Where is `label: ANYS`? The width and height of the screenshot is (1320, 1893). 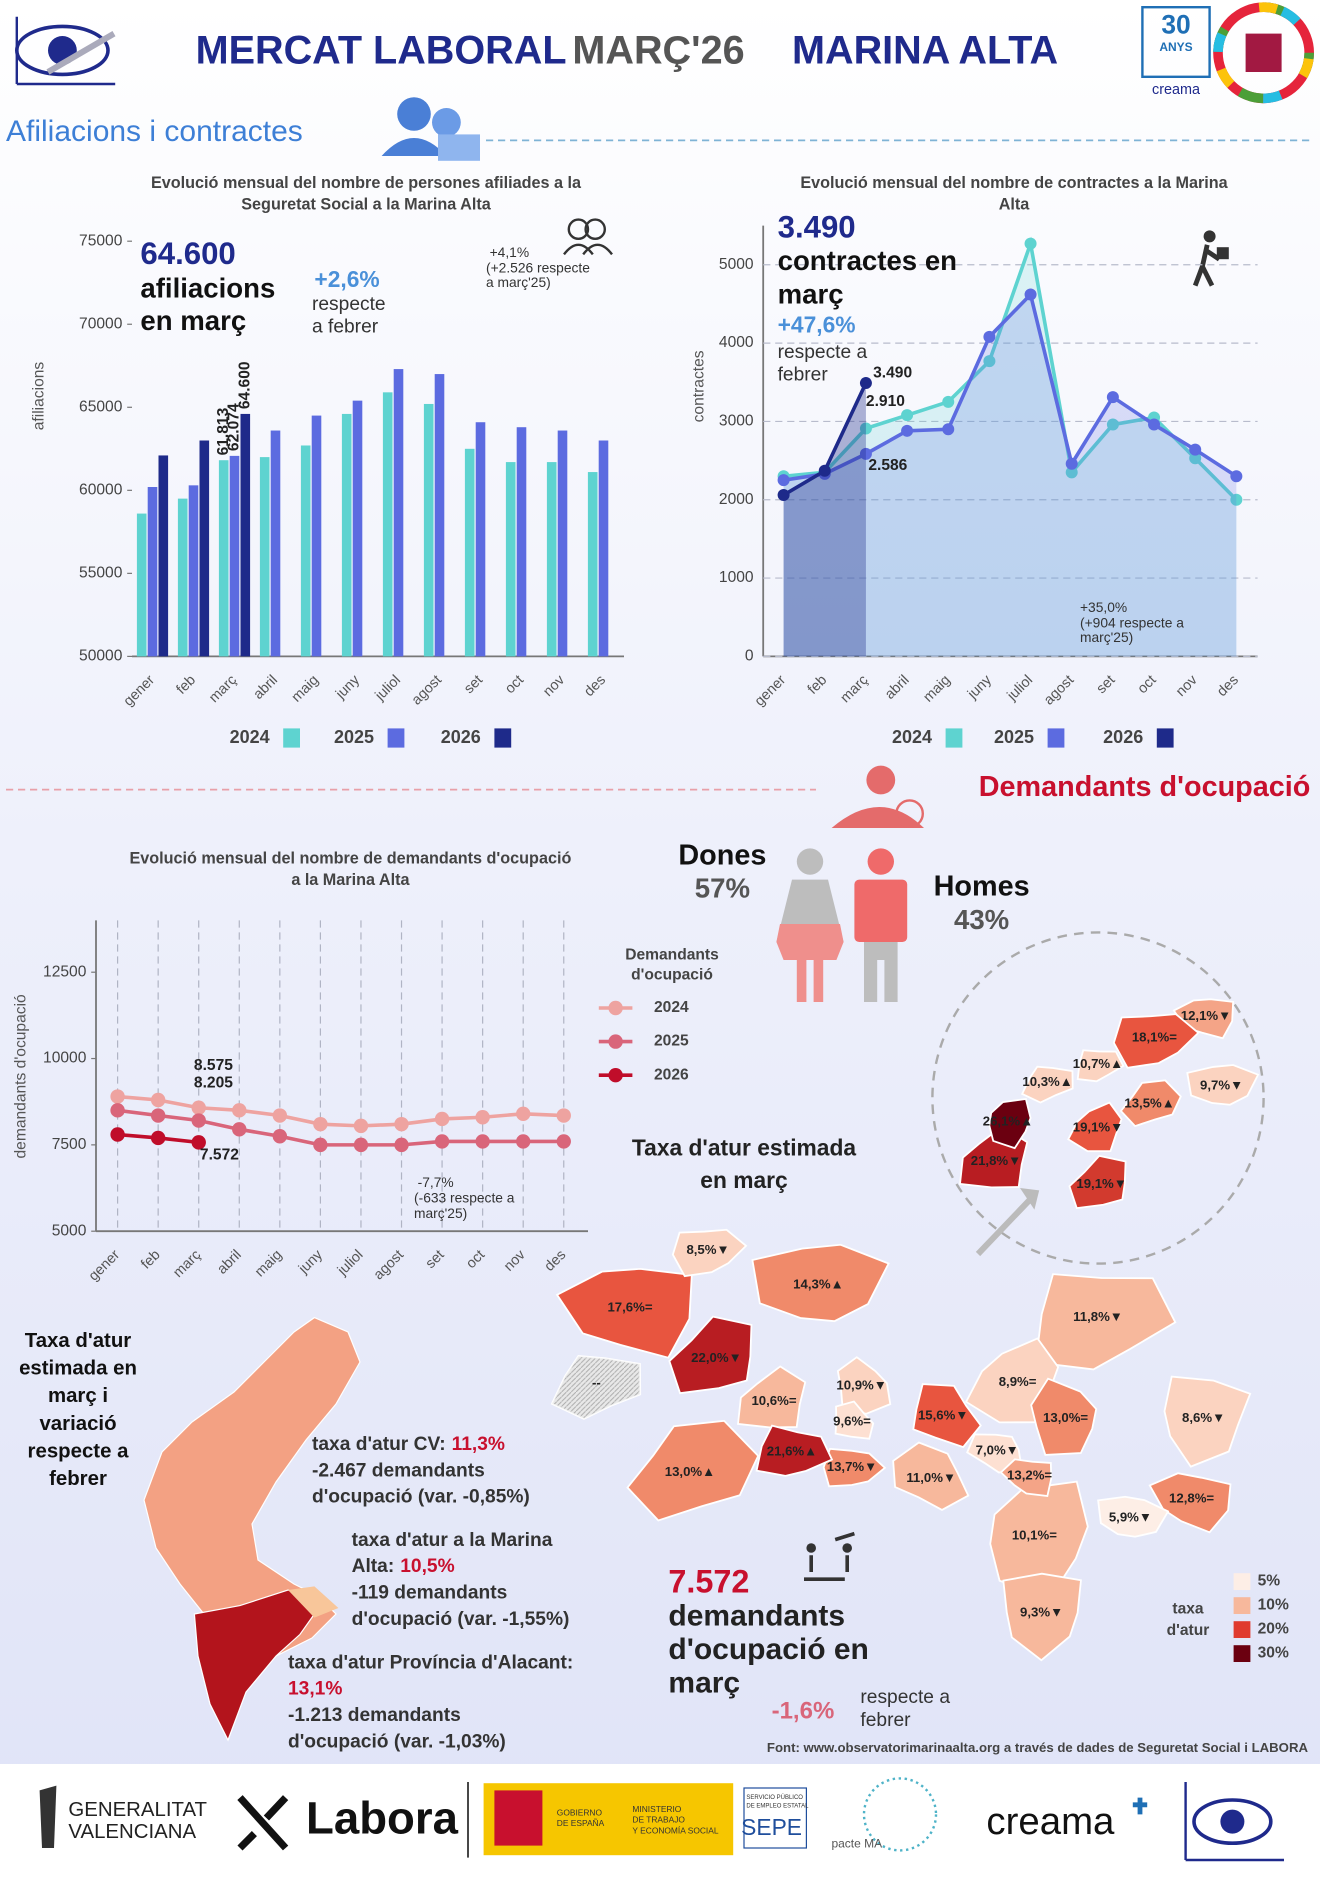 label: ANYS is located at coordinates (1175, 47).